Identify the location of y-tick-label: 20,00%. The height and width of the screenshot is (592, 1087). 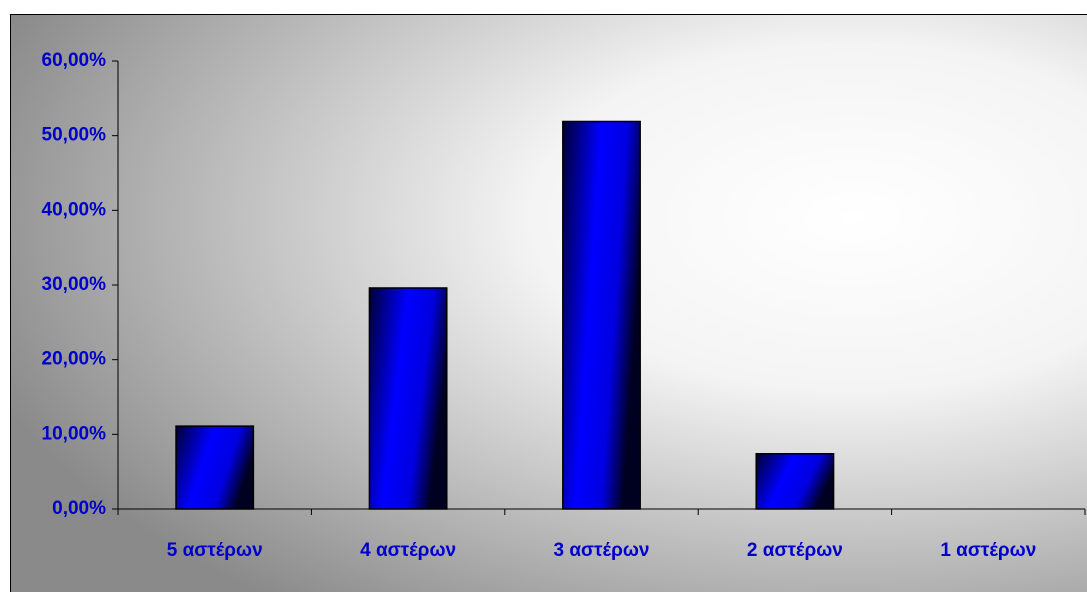
(74, 359).